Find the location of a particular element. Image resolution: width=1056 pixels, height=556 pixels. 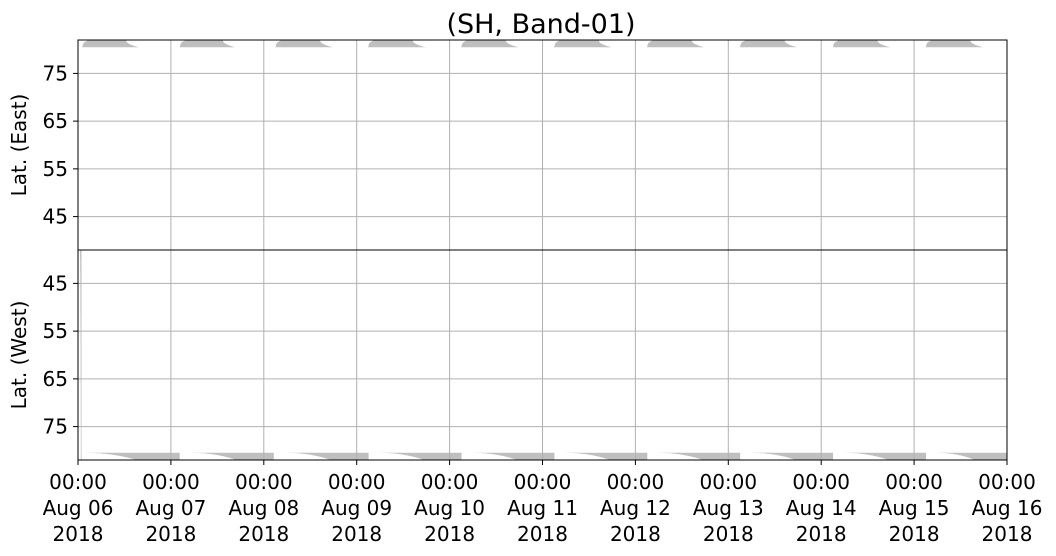

x-tick-label-date: Aug 06 is located at coordinates (78, 508).